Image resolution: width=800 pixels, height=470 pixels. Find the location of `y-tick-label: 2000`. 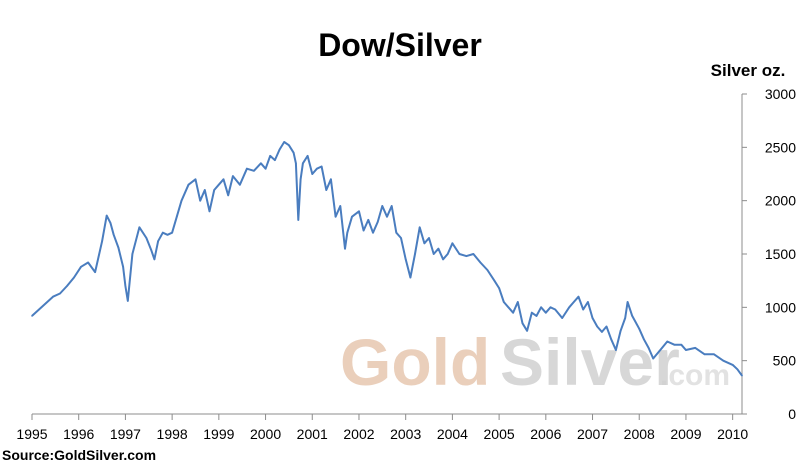

y-tick-label: 2000 is located at coordinates (780, 201).